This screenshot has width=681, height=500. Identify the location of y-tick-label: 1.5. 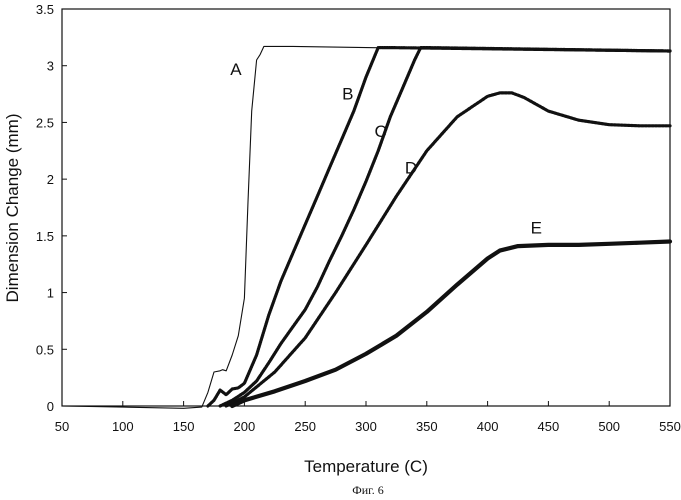
(45, 236).